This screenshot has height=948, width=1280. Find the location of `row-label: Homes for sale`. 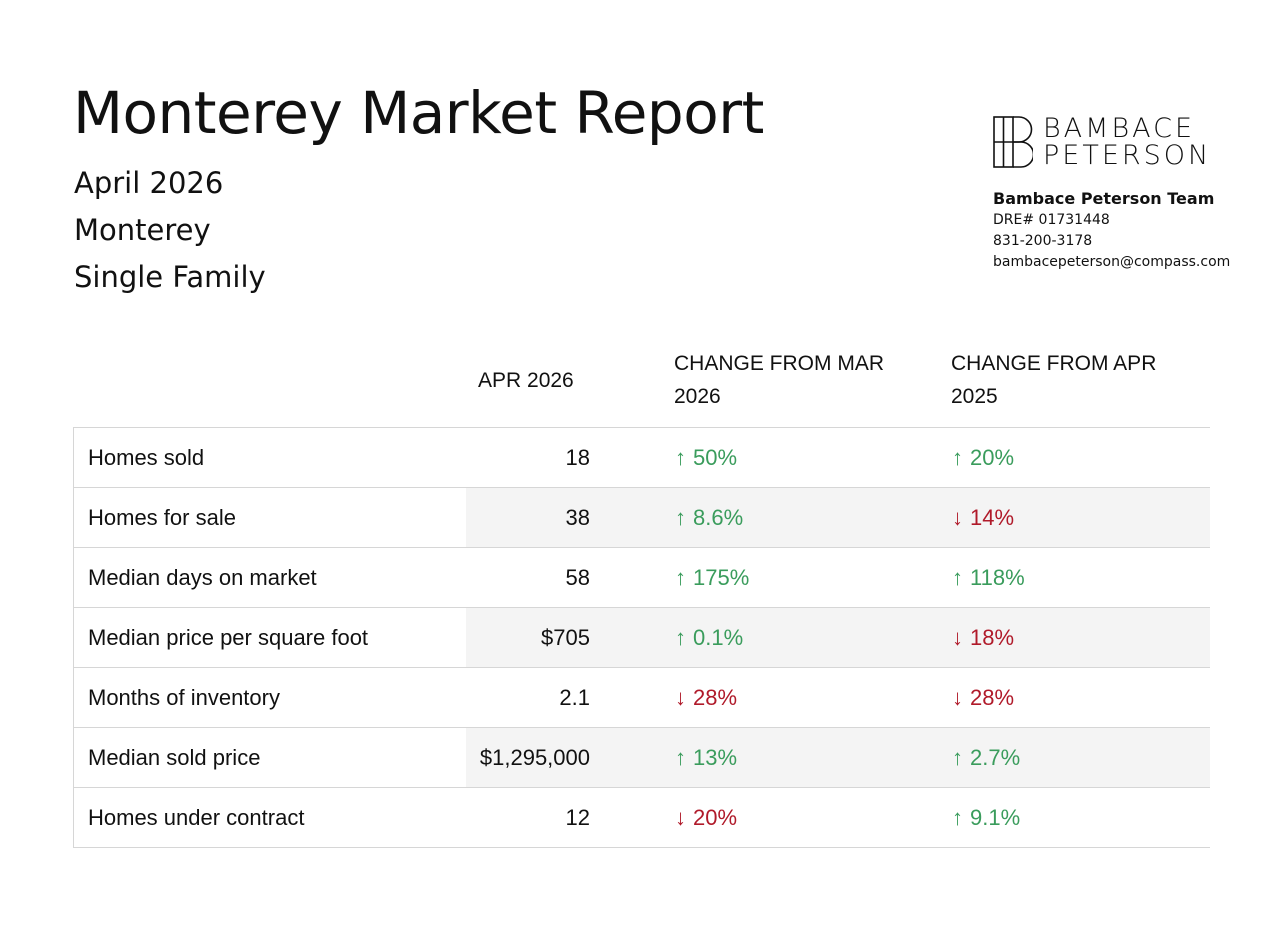

row-label: Homes for sale is located at coordinates (162, 517).